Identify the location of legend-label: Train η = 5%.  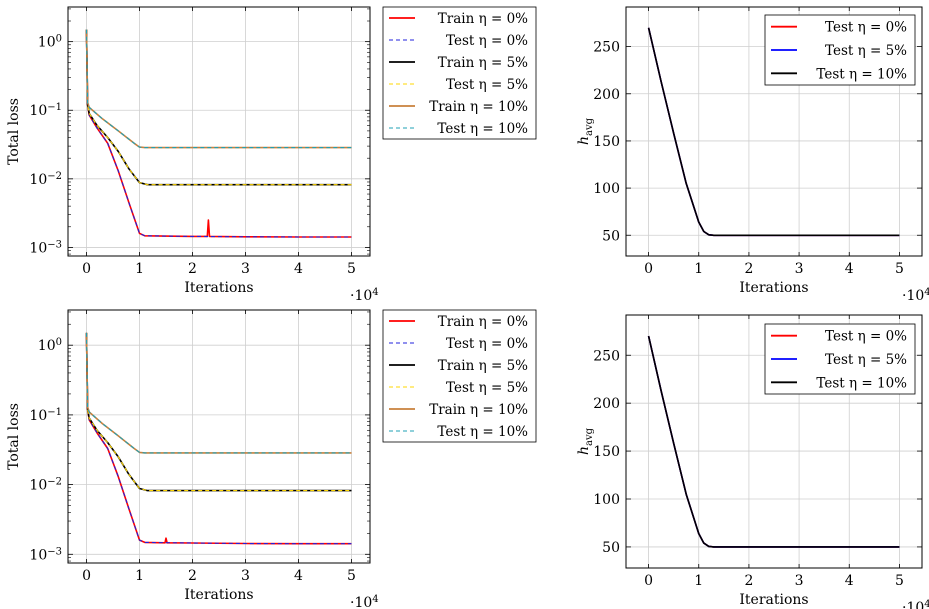
(483, 366).